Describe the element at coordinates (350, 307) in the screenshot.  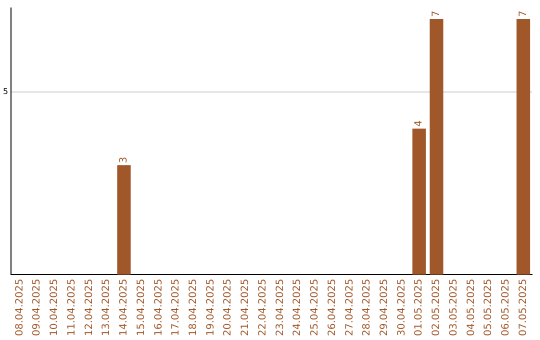
I see `x-tick-label: 27.04.2025` at that location.